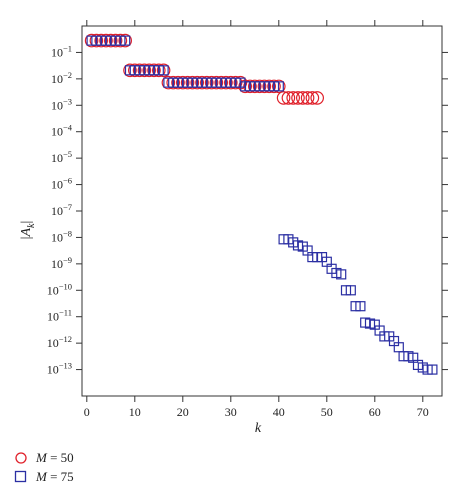 This screenshot has height=500, width=468. I want to click on legend-item-m75: M = 75, so click(44, 476).